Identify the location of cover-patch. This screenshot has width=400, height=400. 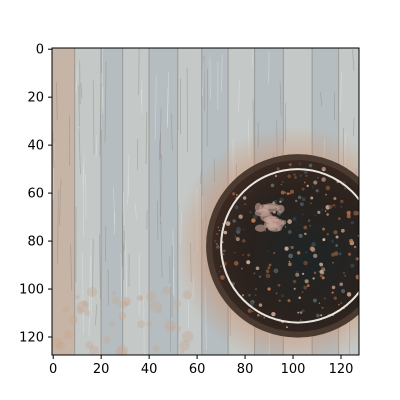
(281, 209).